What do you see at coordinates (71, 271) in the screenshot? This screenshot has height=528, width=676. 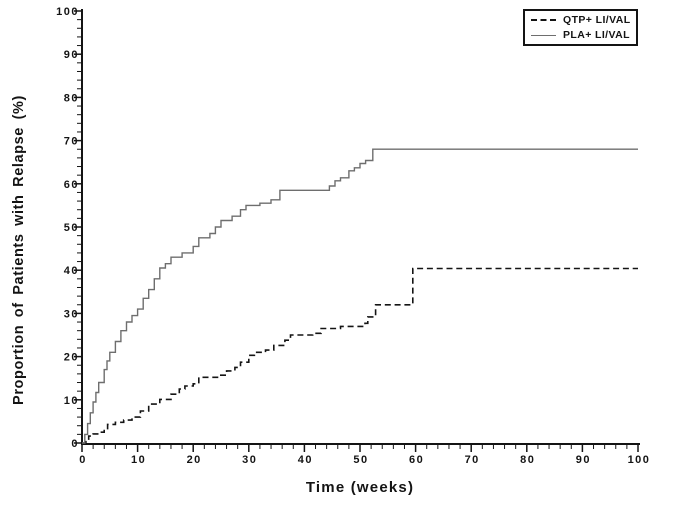 I see `y-tick-label: 40` at bounding box center [71, 271].